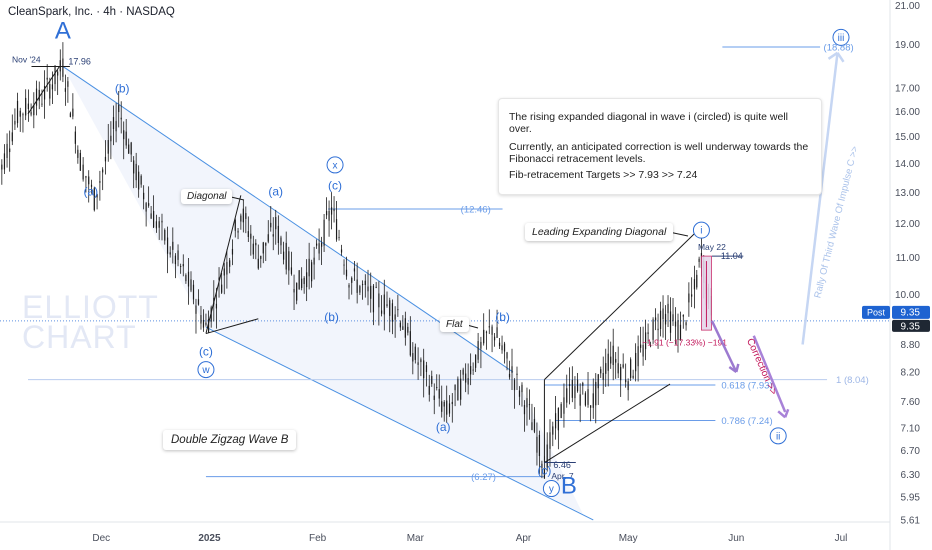  Describe the element at coordinates (483, 477) in the screenshot. I see `level-label-4: (6.27)` at that location.